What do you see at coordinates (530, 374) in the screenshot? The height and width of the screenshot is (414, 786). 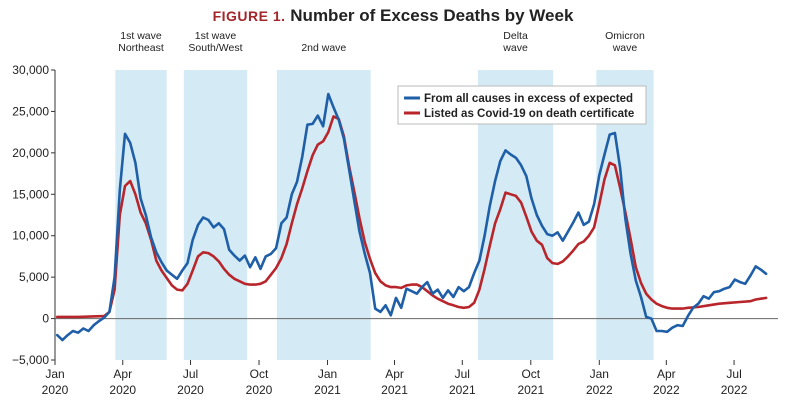 I see `x-tick-month-7: Oct` at bounding box center [530, 374].